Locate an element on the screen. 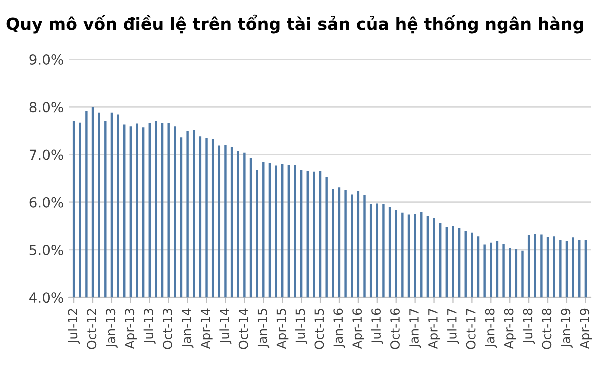  x-tick-label: Apr-14 is located at coordinates (207, 329).